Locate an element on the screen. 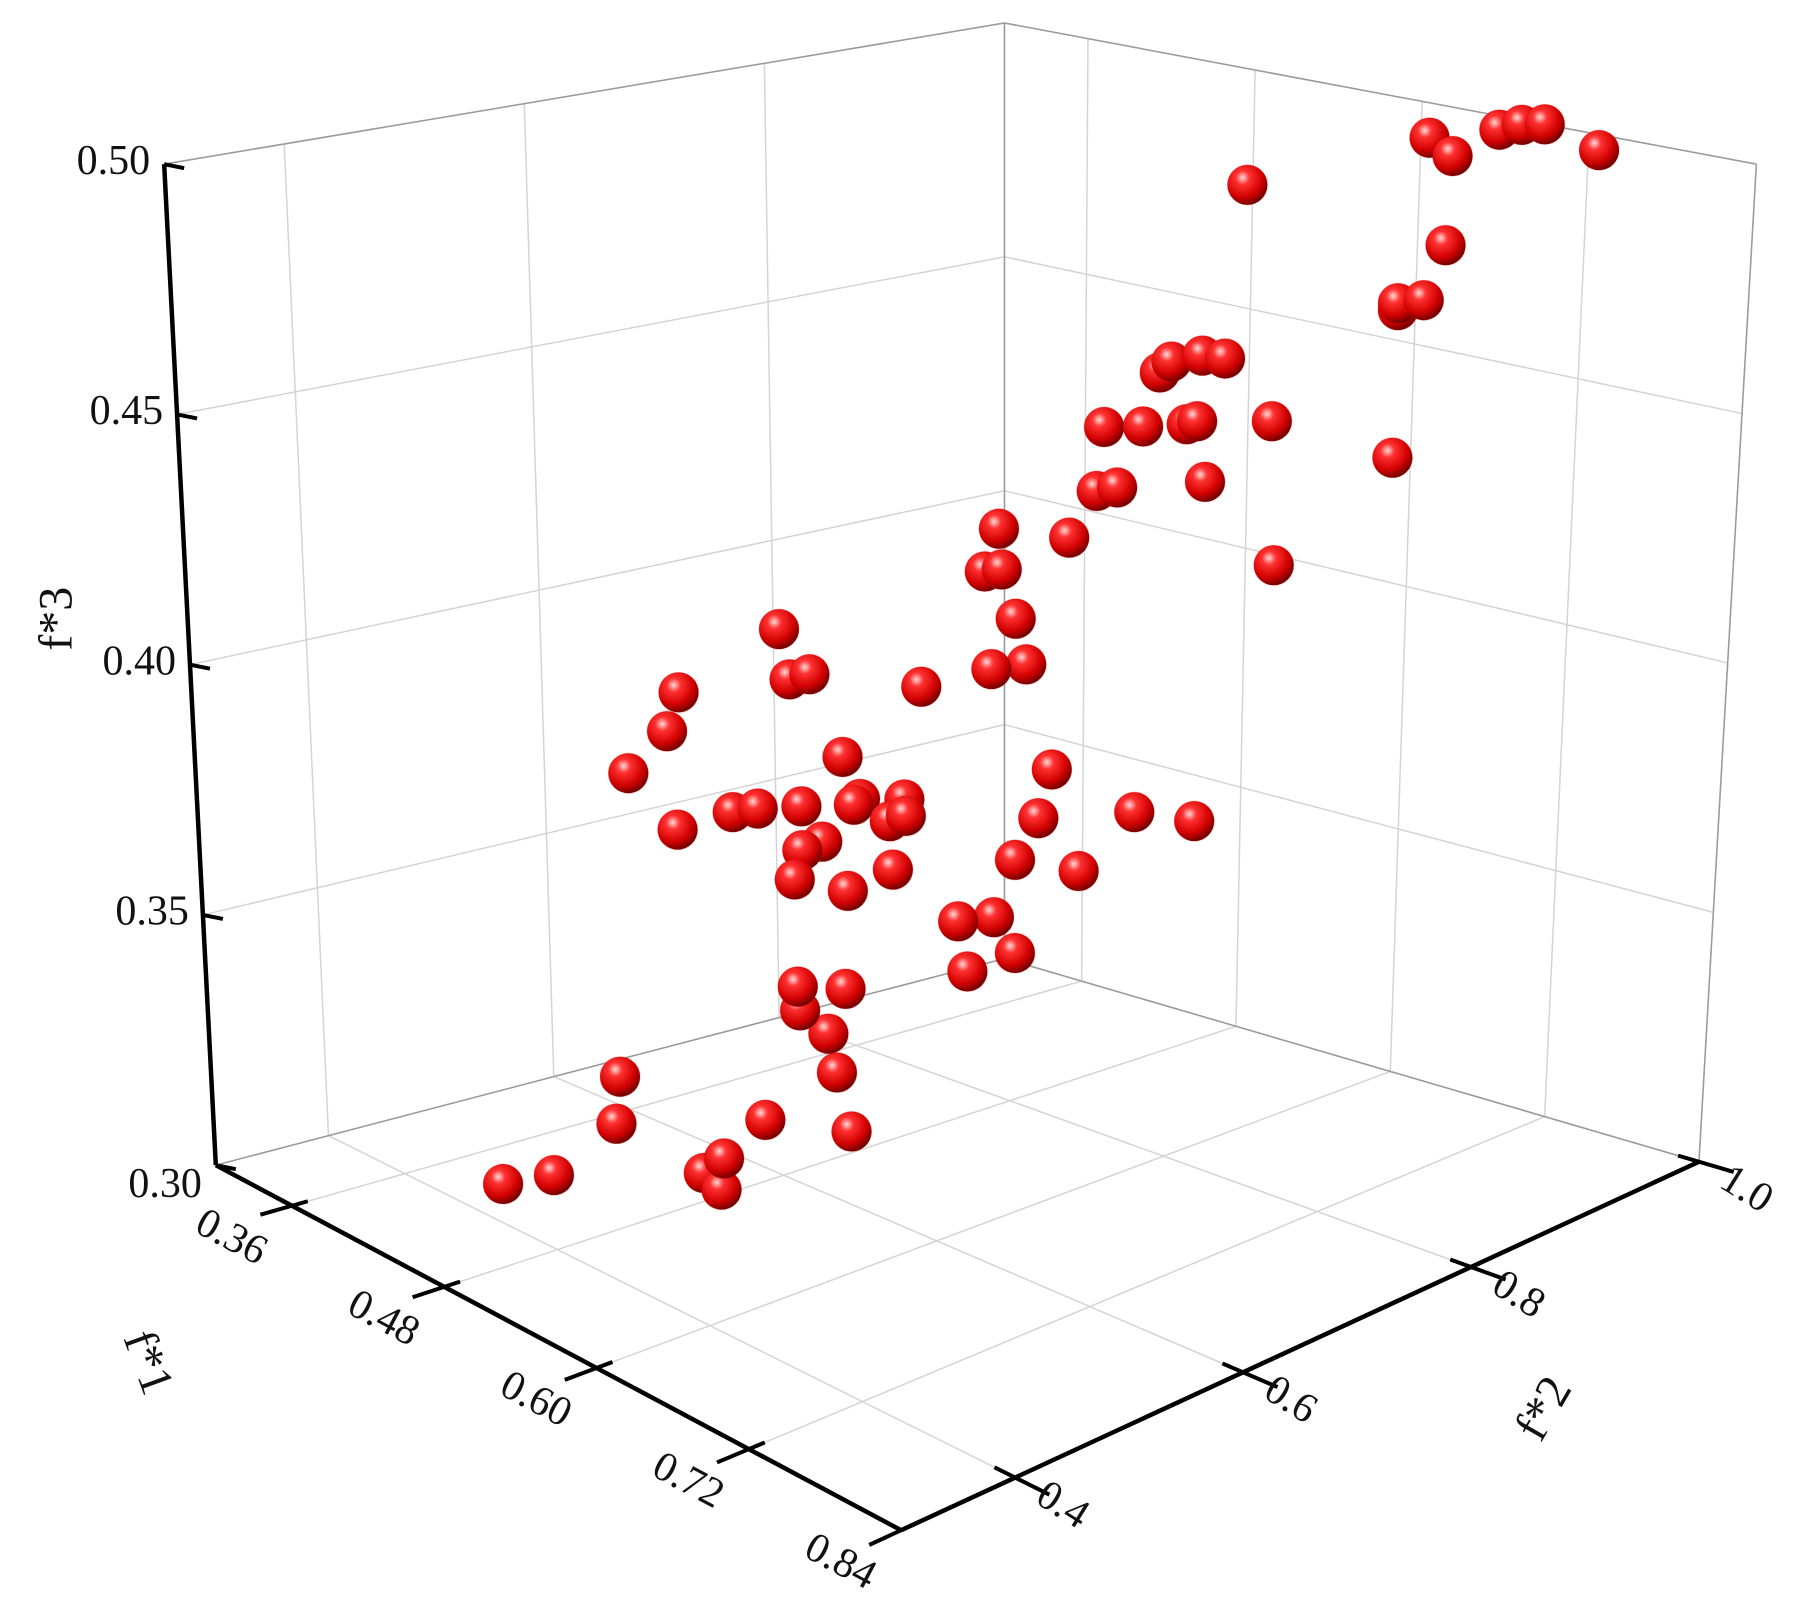 The image size is (1800, 1607). z-tick-label: 0.30 is located at coordinates (165, 1184).